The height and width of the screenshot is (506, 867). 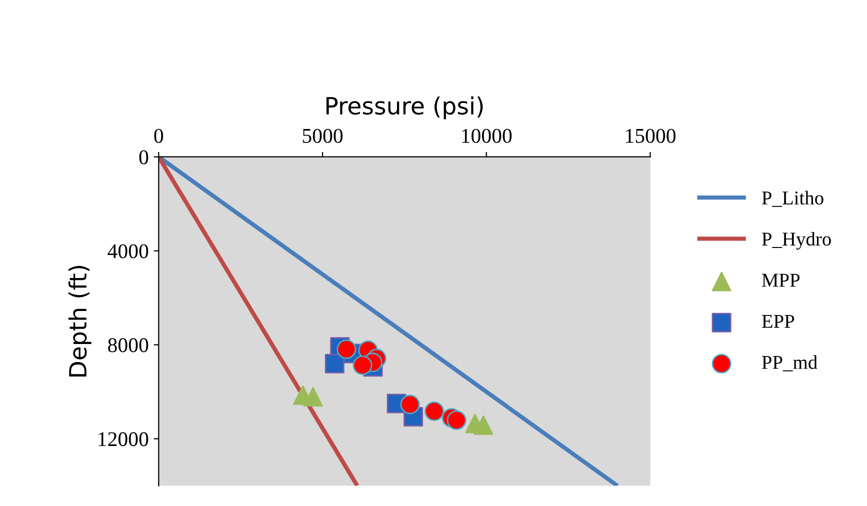 I want to click on y-axis-title: Depth (ft), so click(x=80, y=321).